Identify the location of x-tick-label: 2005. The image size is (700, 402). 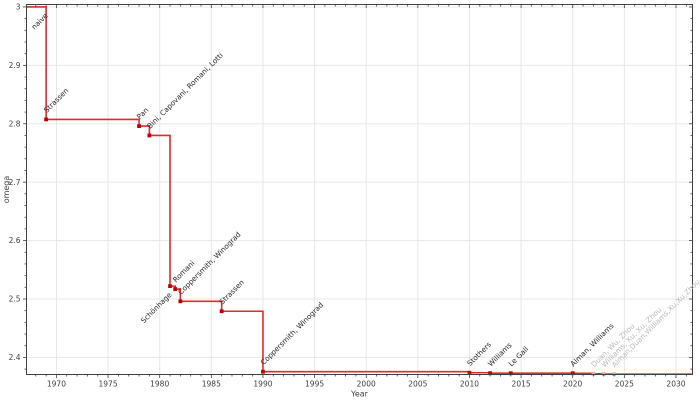
(417, 384).